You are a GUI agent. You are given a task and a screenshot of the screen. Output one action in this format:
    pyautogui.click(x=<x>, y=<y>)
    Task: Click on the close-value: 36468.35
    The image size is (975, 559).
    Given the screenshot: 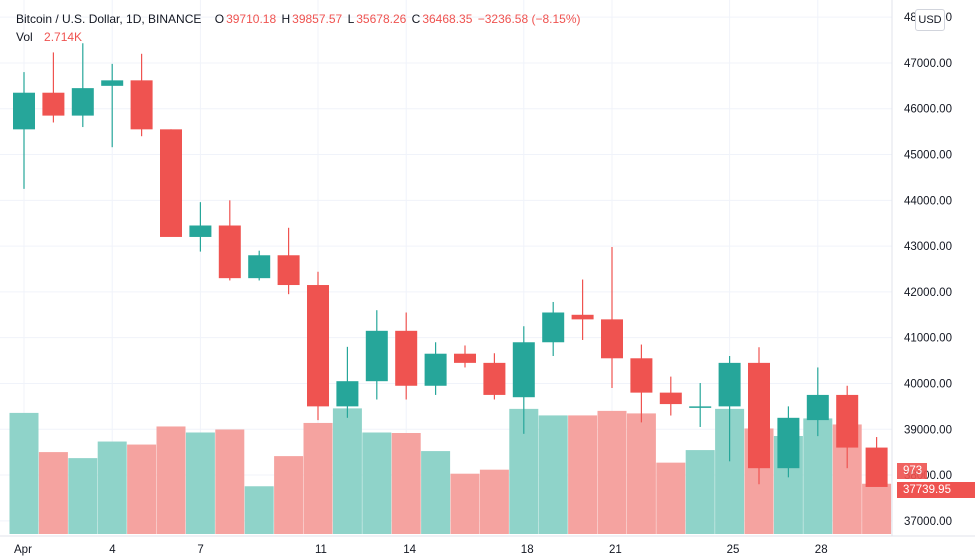 What is the action you would take?
    pyautogui.click(x=447, y=19)
    